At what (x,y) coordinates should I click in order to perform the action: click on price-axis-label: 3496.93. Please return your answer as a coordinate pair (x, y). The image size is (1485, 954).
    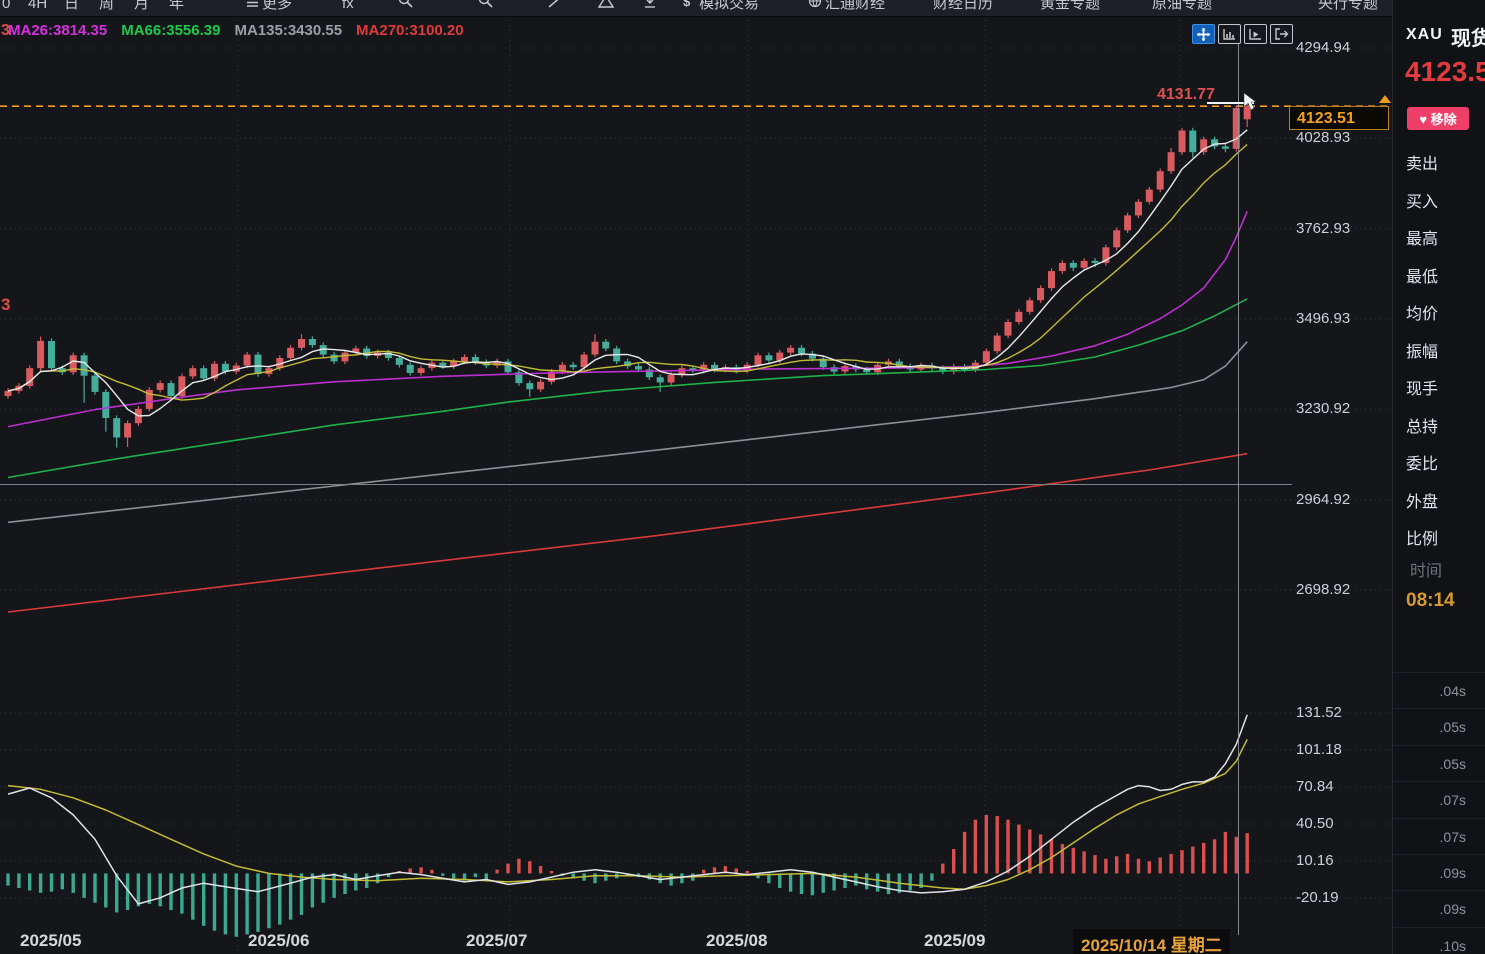
    Looking at the image, I should click on (1323, 318).